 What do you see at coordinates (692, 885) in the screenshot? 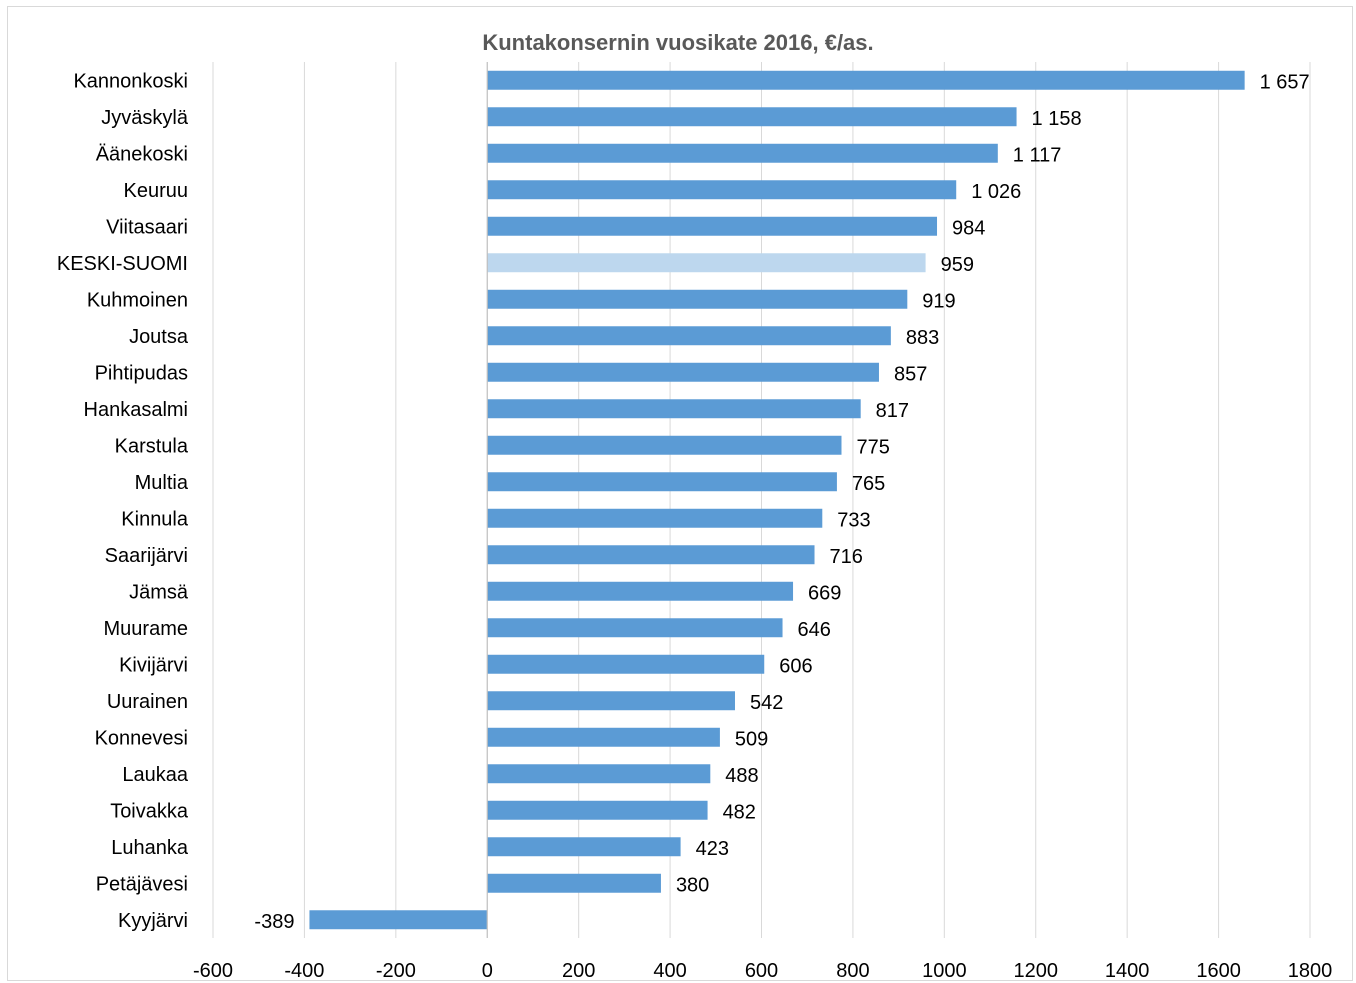
I see `data-label: 380` at bounding box center [692, 885].